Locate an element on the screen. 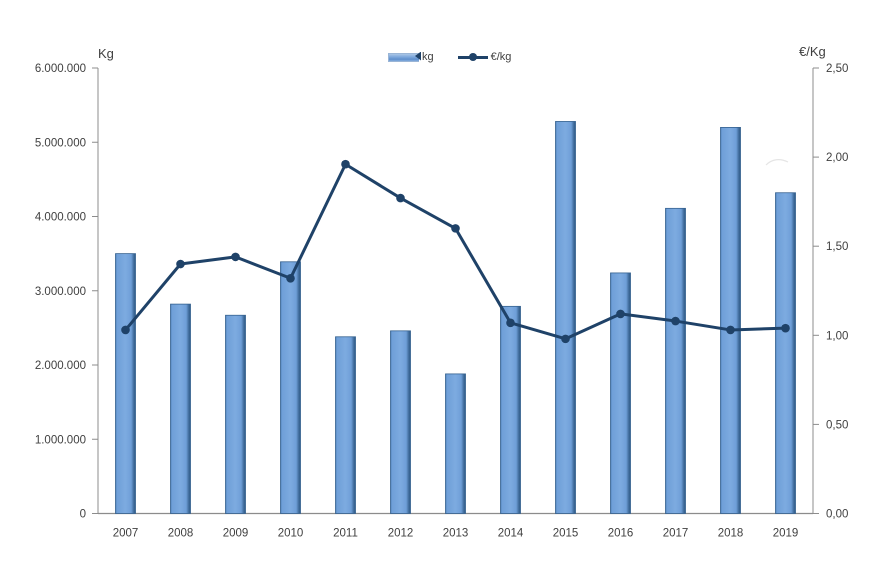 This screenshot has height=568, width=877. bar-2008 is located at coordinates (180, 408).